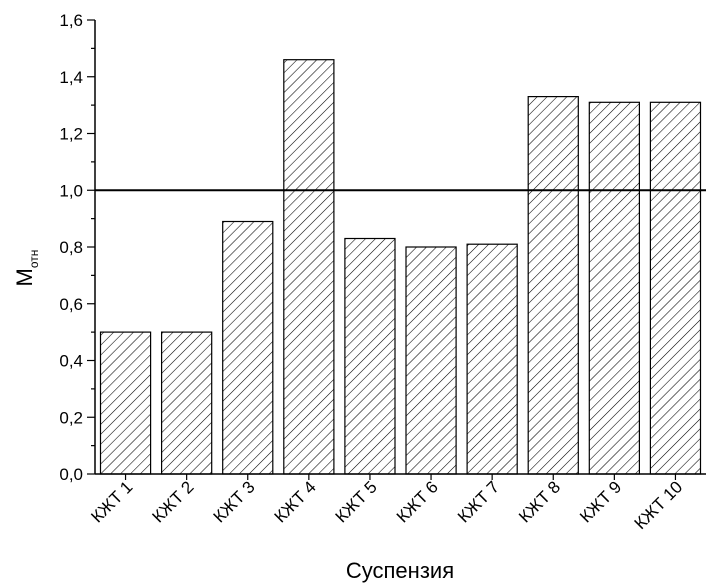 This screenshot has height=586, width=706. Describe the element at coordinates (71, 134) in the screenshot. I see `y-tick-label: 1,2` at that location.